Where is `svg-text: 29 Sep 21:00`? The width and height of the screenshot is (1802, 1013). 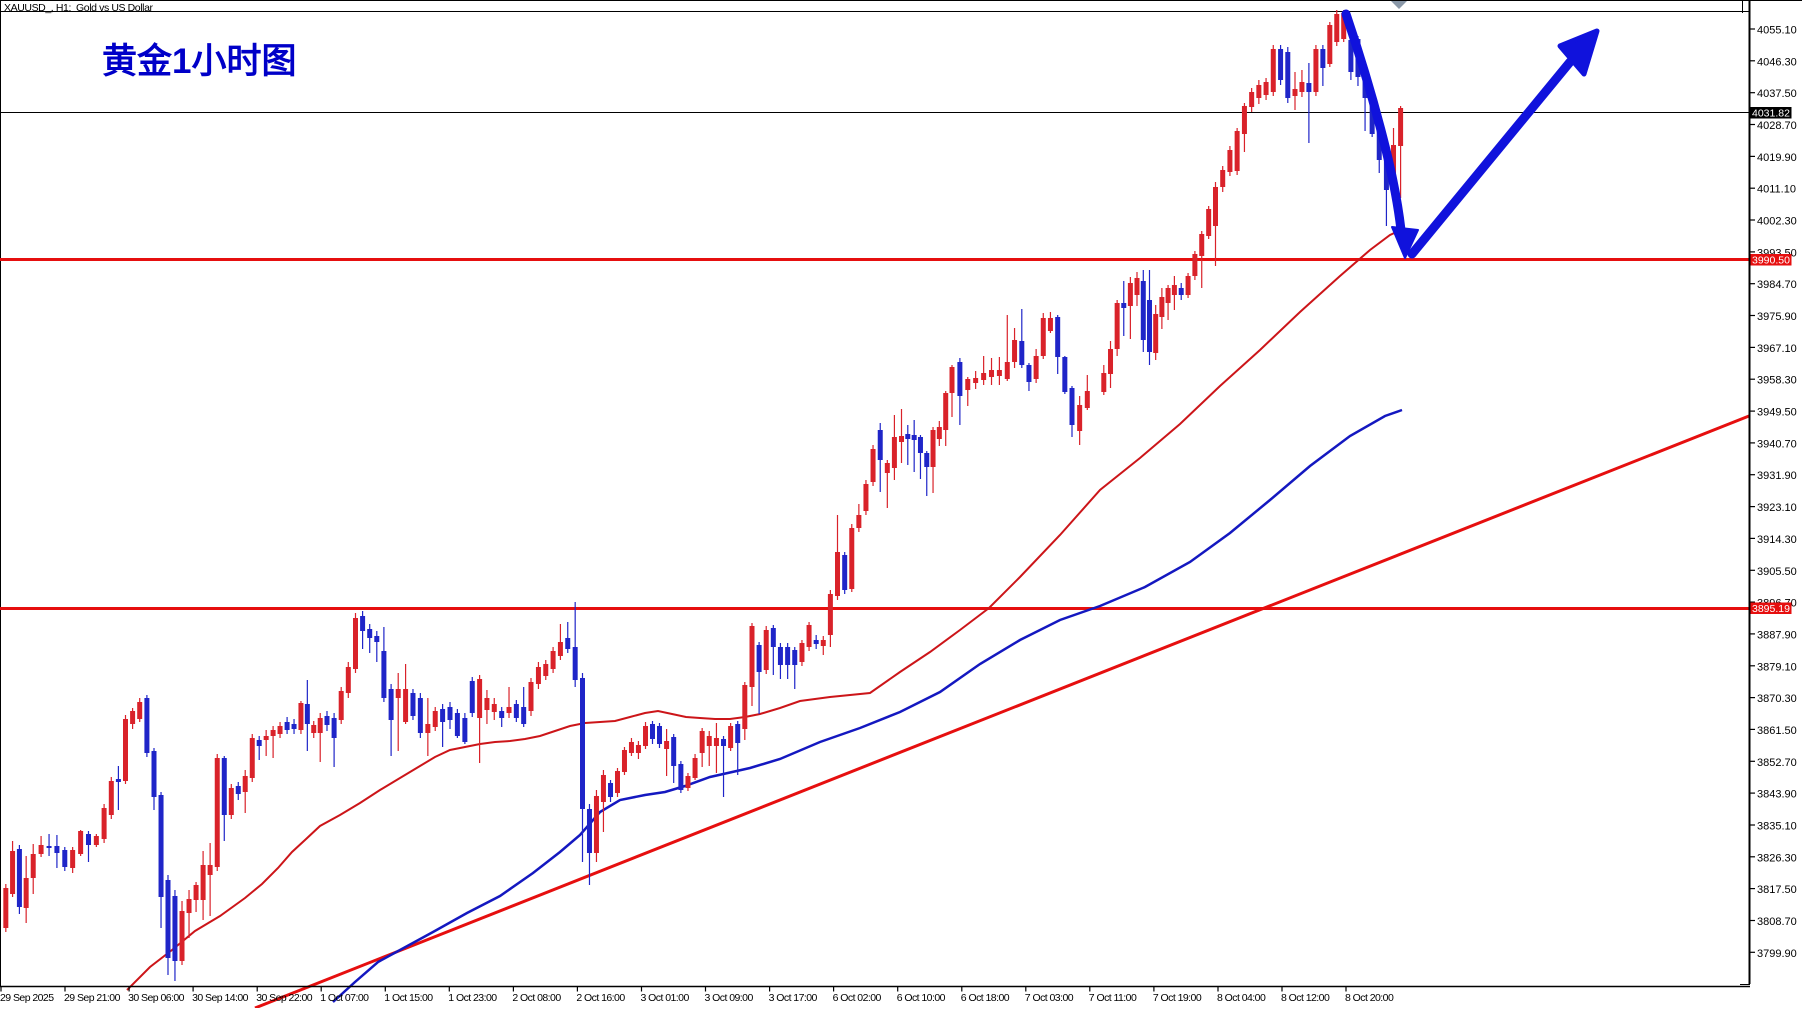
svg-text: 29 Sep 21:00 is located at coordinates (92, 998).